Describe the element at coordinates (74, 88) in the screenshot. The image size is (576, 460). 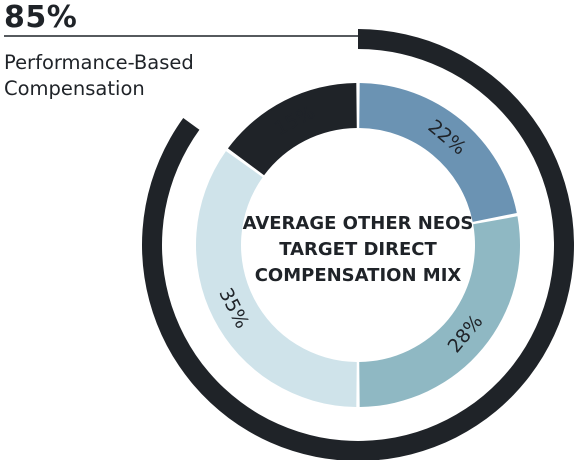
I see `performance-caption-line-2: Compensation` at that location.